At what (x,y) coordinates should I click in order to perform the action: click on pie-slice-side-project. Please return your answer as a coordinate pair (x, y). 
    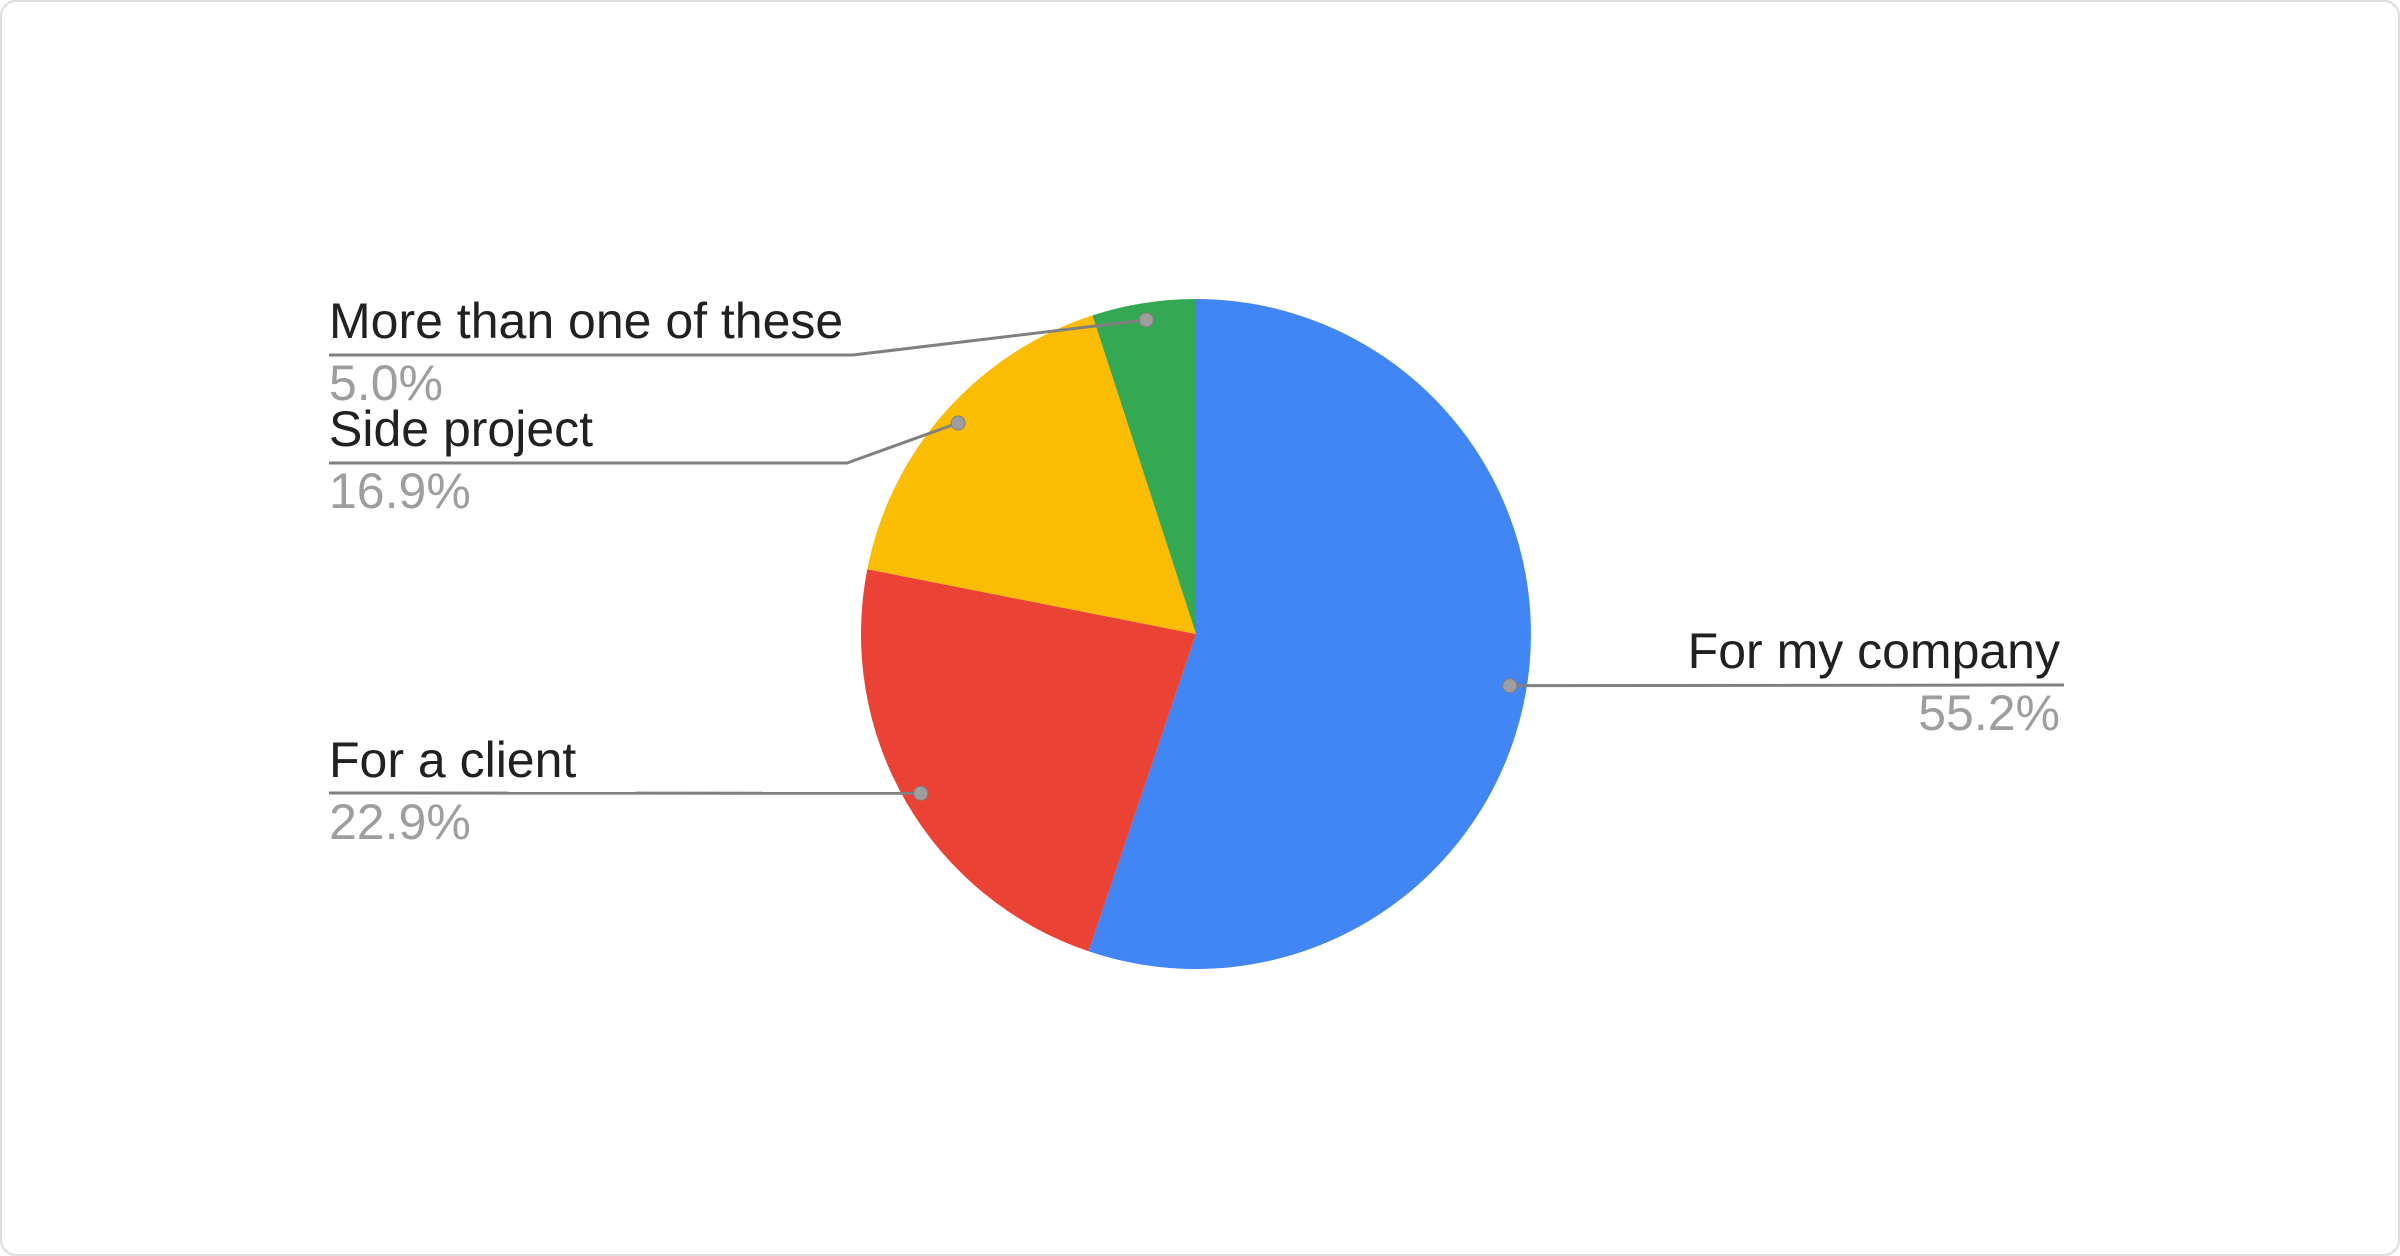
    Looking at the image, I should click on (1031, 474).